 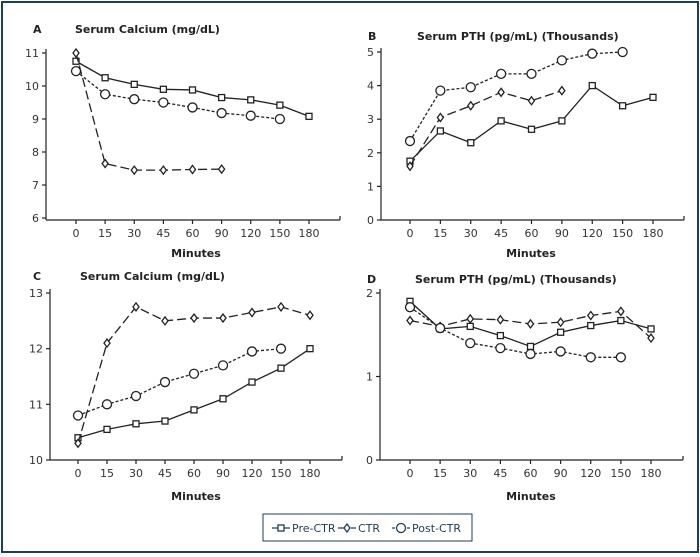 I want to click on legend-item-ctr: CTR, so click(x=359, y=528).